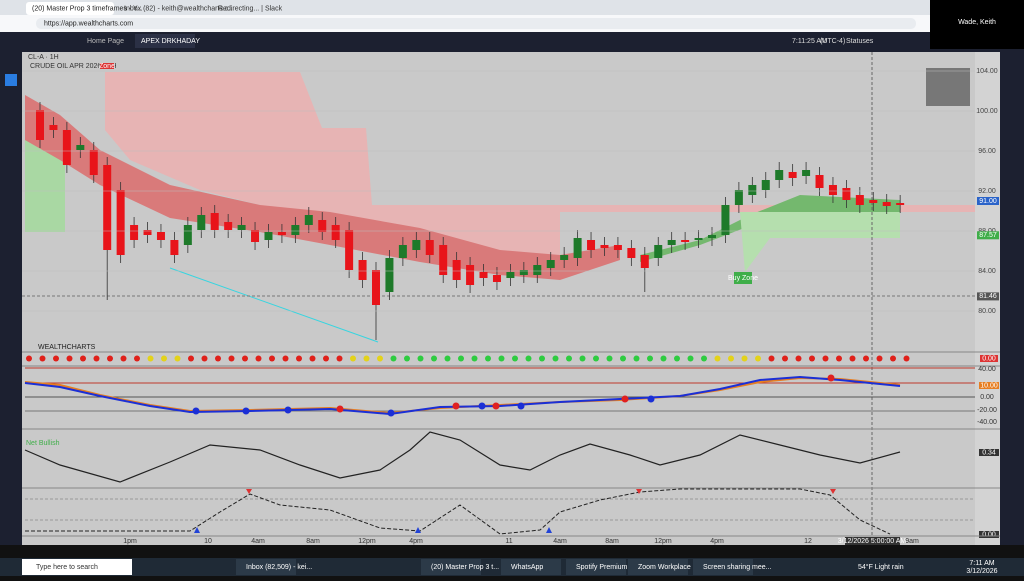 The width and height of the screenshot is (1024, 581). Describe the element at coordinates (860, 41) in the screenshot. I see `status: Statuses` at that location.